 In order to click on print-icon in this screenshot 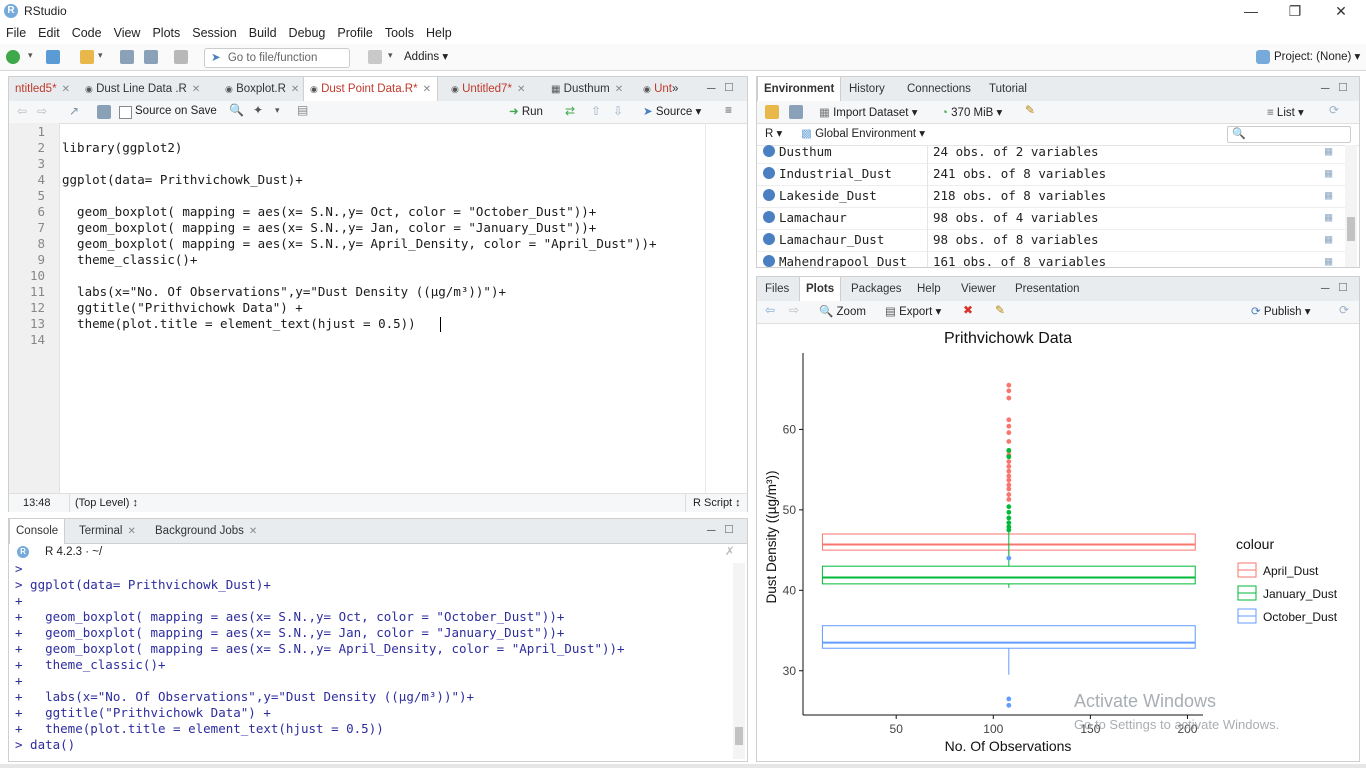, I will do `click(181, 57)`.